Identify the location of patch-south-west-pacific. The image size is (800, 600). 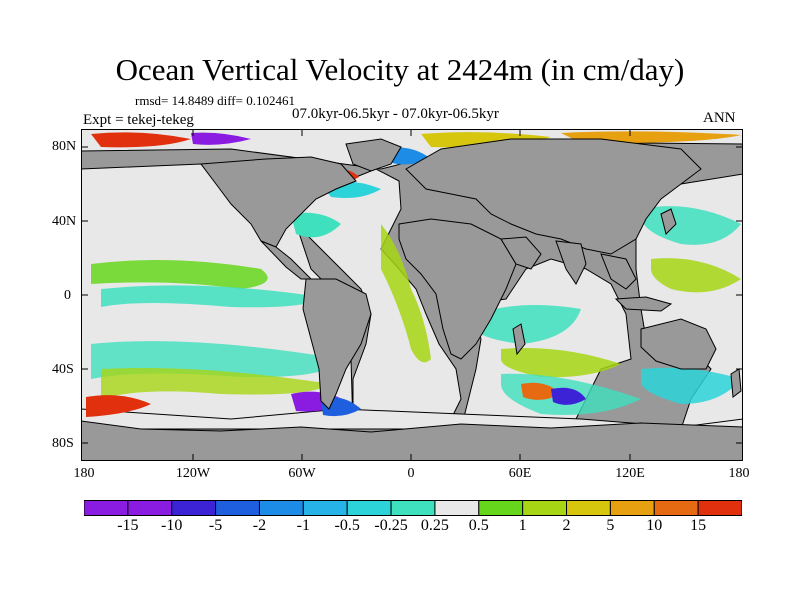
(691, 385).